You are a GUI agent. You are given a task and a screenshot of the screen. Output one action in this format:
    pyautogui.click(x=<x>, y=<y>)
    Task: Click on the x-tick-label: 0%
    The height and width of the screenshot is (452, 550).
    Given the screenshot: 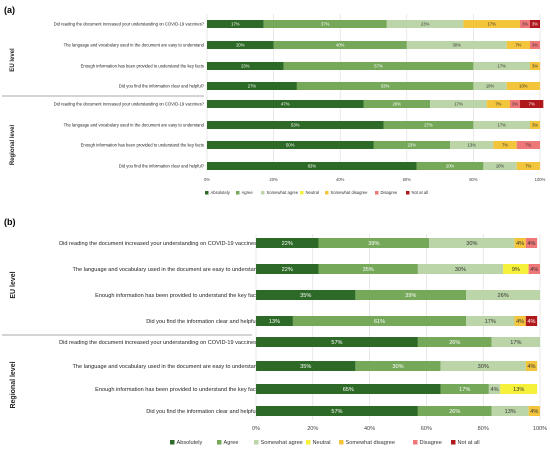 What is the action you would take?
    pyautogui.click(x=256, y=429)
    